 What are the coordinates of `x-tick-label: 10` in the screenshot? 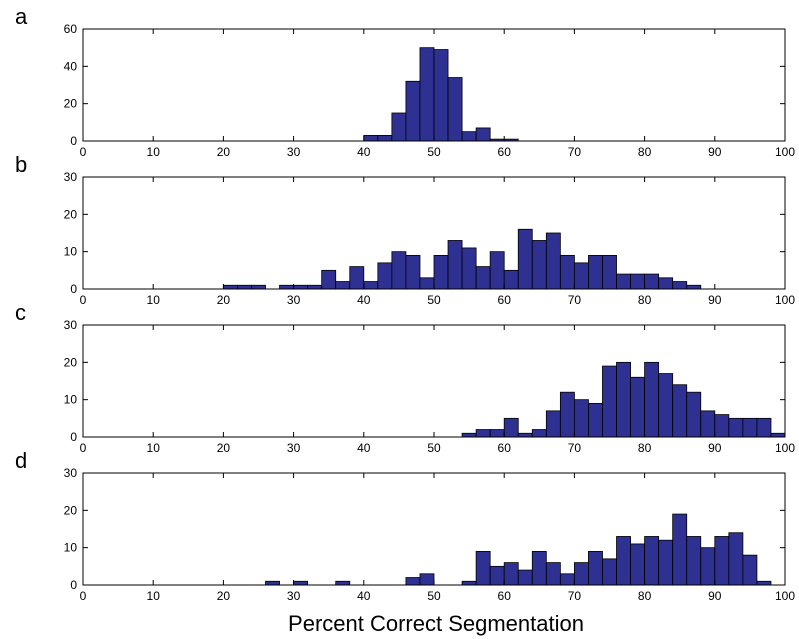 It's located at (154, 152).